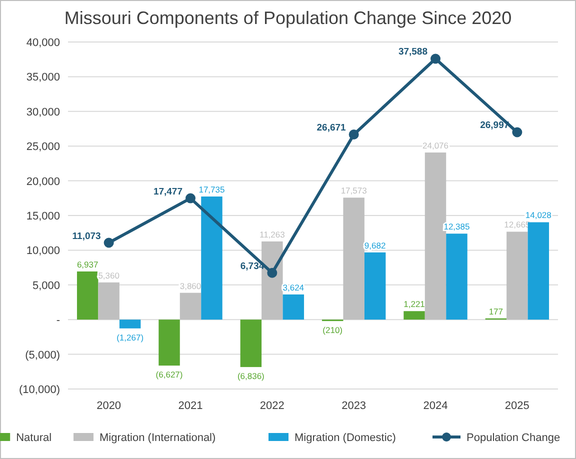 This screenshot has height=459, width=576. What do you see at coordinates (375, 245) in the screenshot?
I see `data-label: 9,682` at bounding box center [375, 245].